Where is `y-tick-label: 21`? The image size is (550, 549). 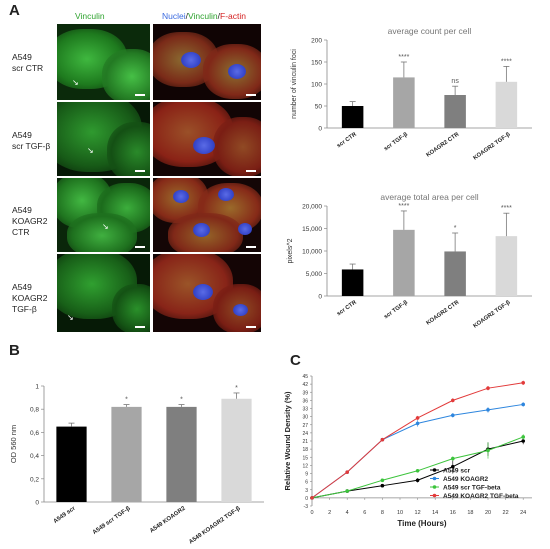
y-tick-label: 21 is located at coordinates (305, 442).